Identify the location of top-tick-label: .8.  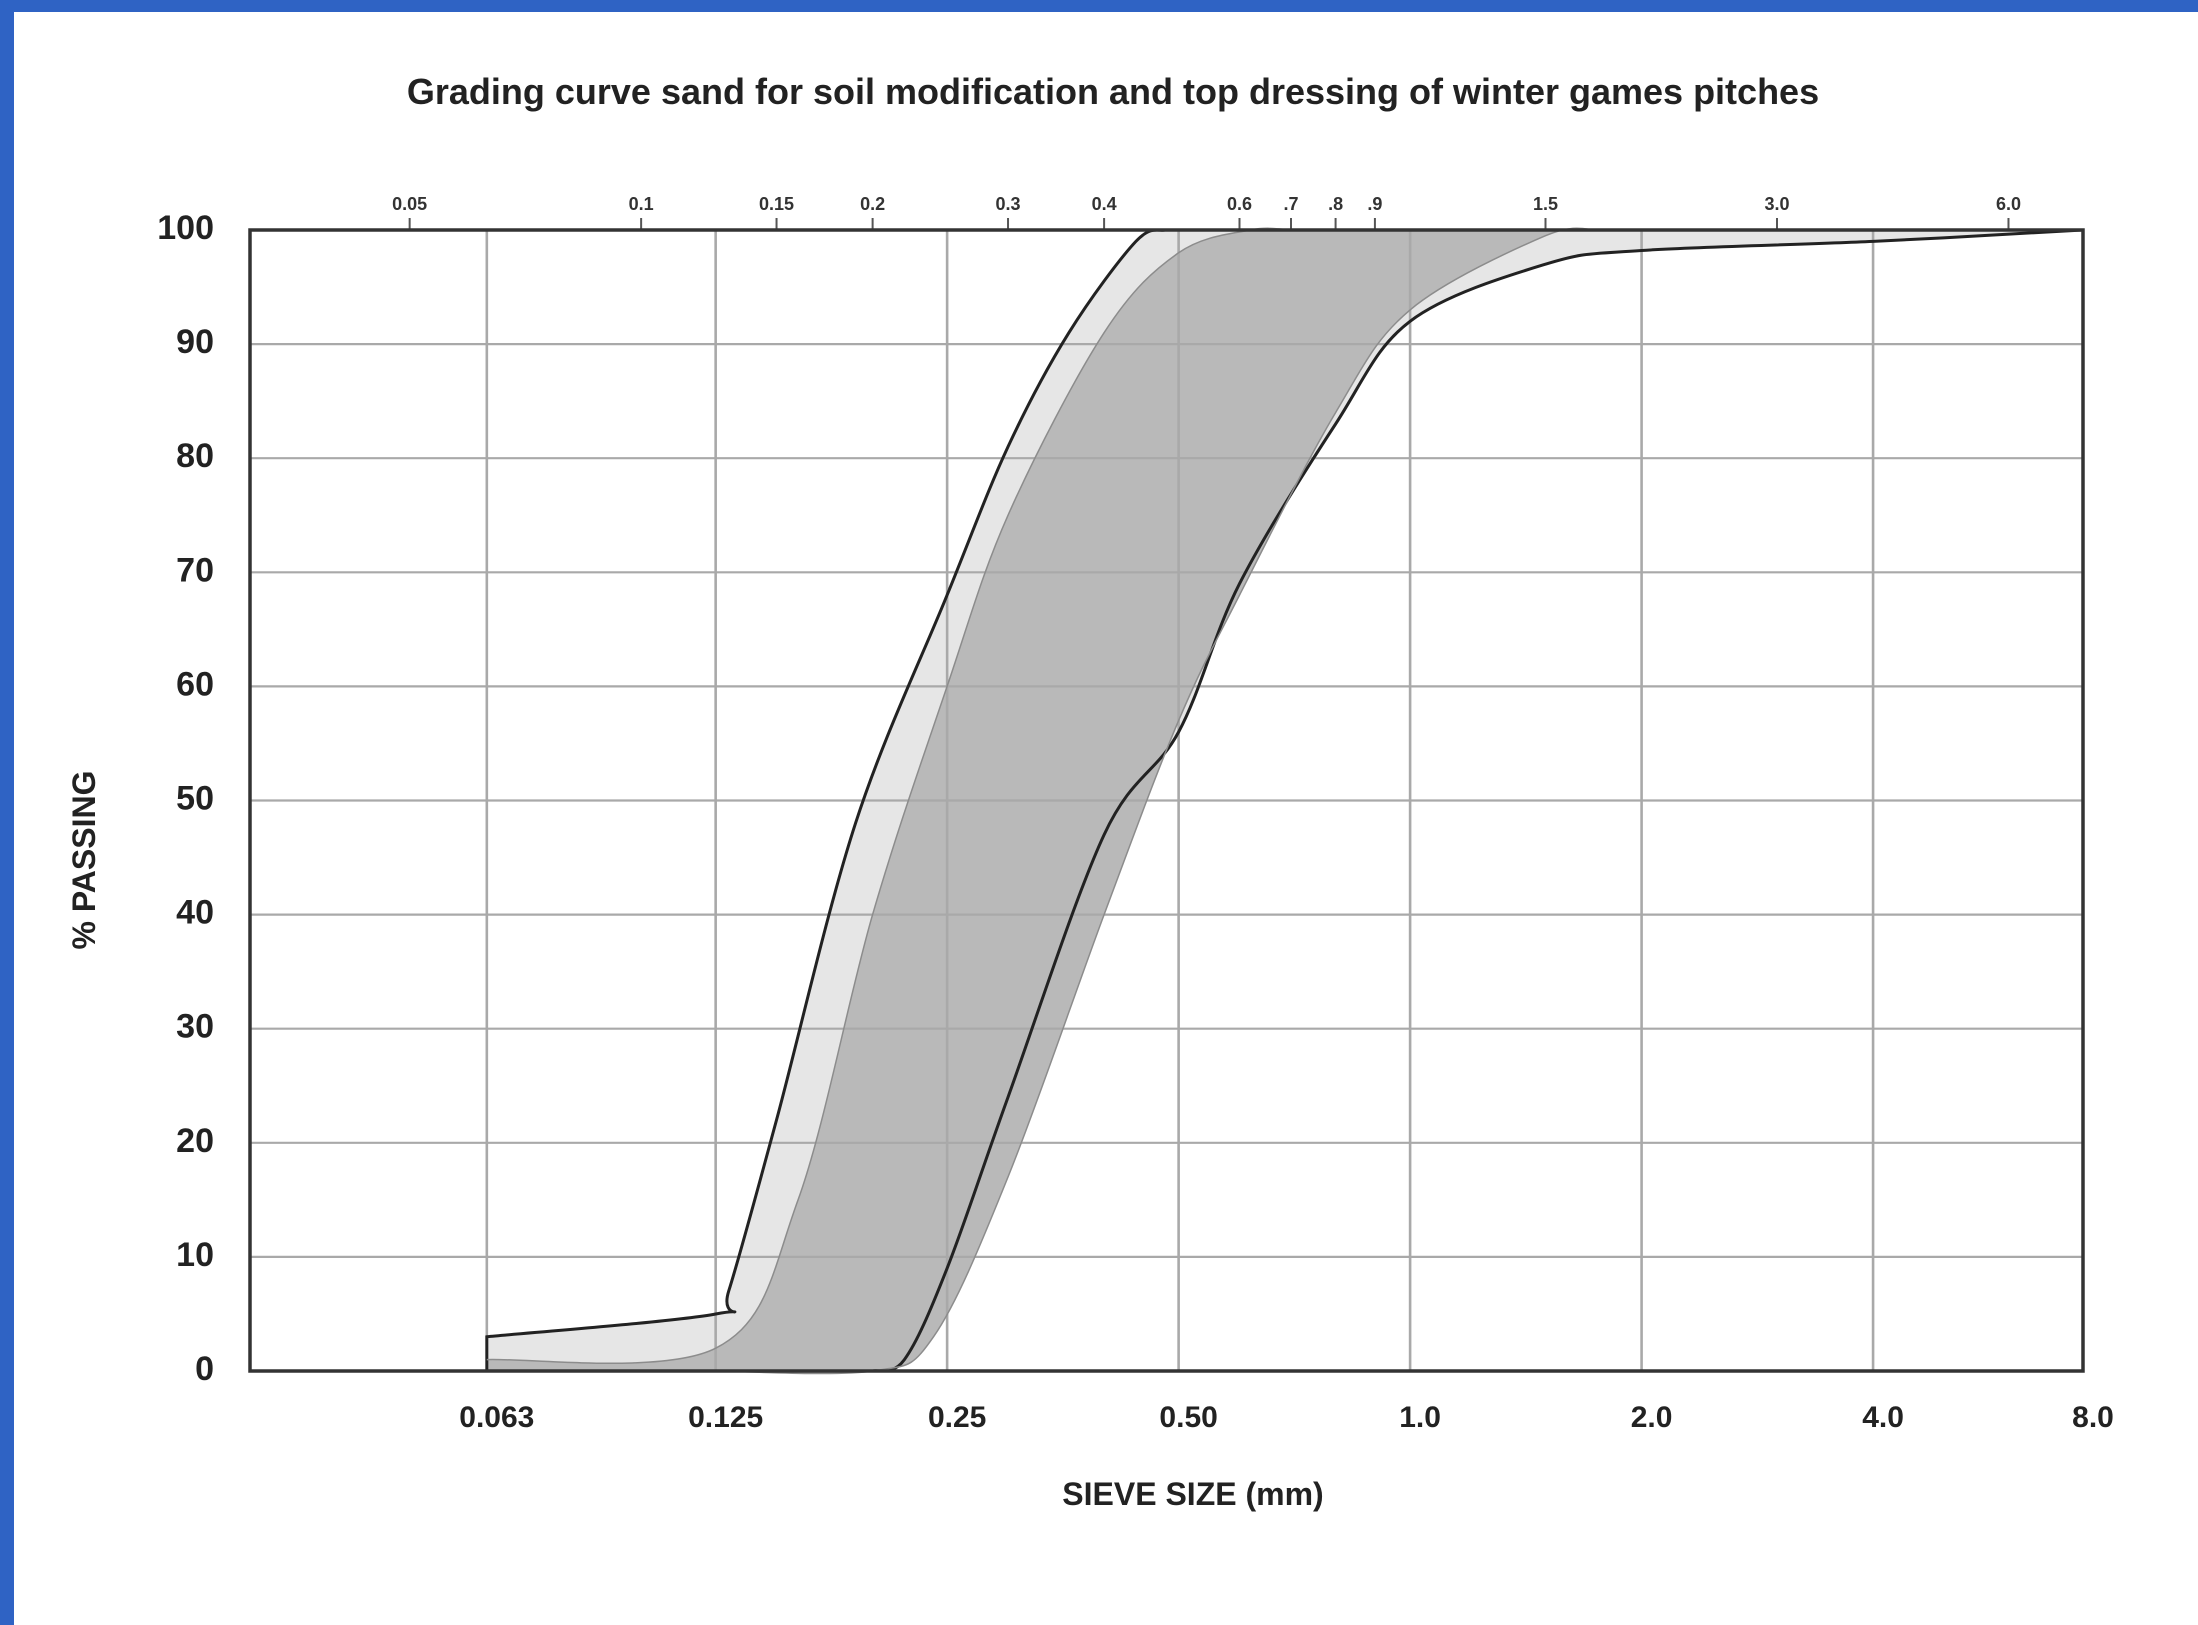
(1335, 204).